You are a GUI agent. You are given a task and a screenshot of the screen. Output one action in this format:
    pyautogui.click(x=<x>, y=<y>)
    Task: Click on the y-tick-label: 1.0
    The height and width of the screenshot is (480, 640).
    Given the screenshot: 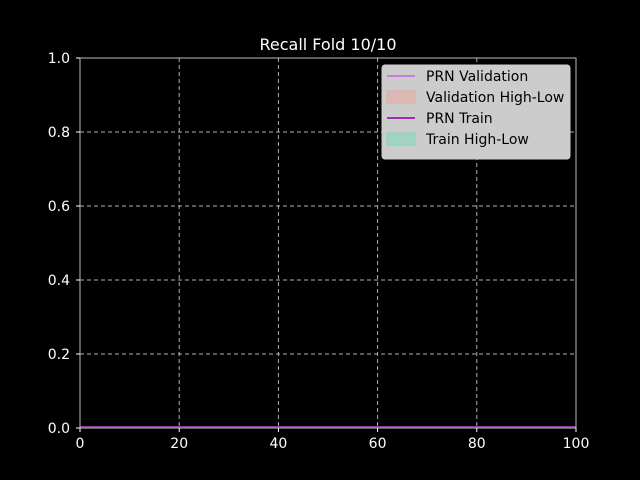 What is the action you would take?
    pyautogui.click(x=59, y=59)
    